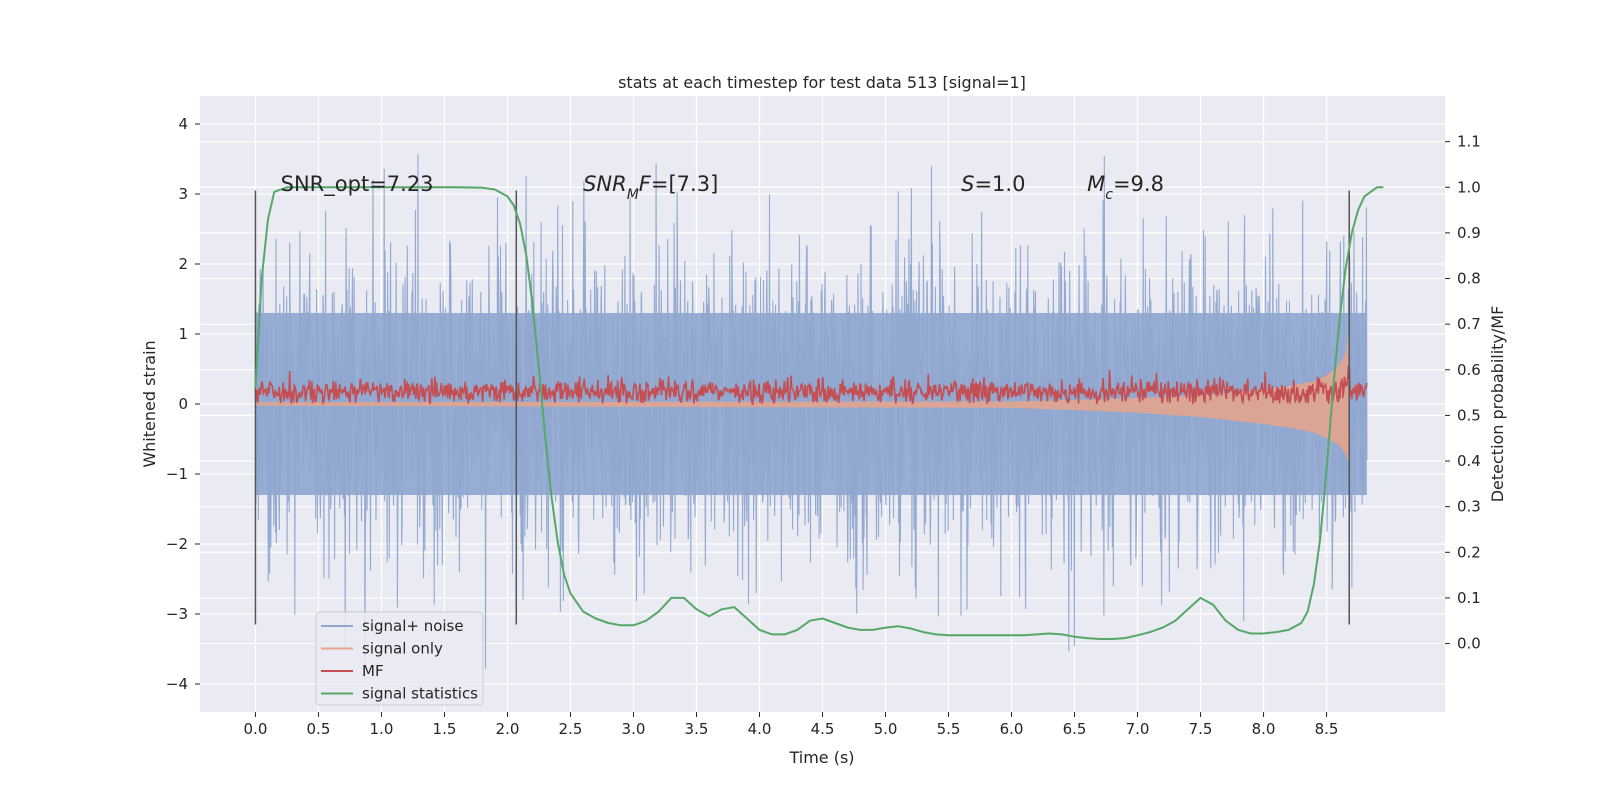 Image resolution: width=1600 pixels, height=800 pixels. What do you see at coordinates (1075, 729) in the screenshot?
I see `x-tick-label: 6.5` at bounding box center [1075, 729].